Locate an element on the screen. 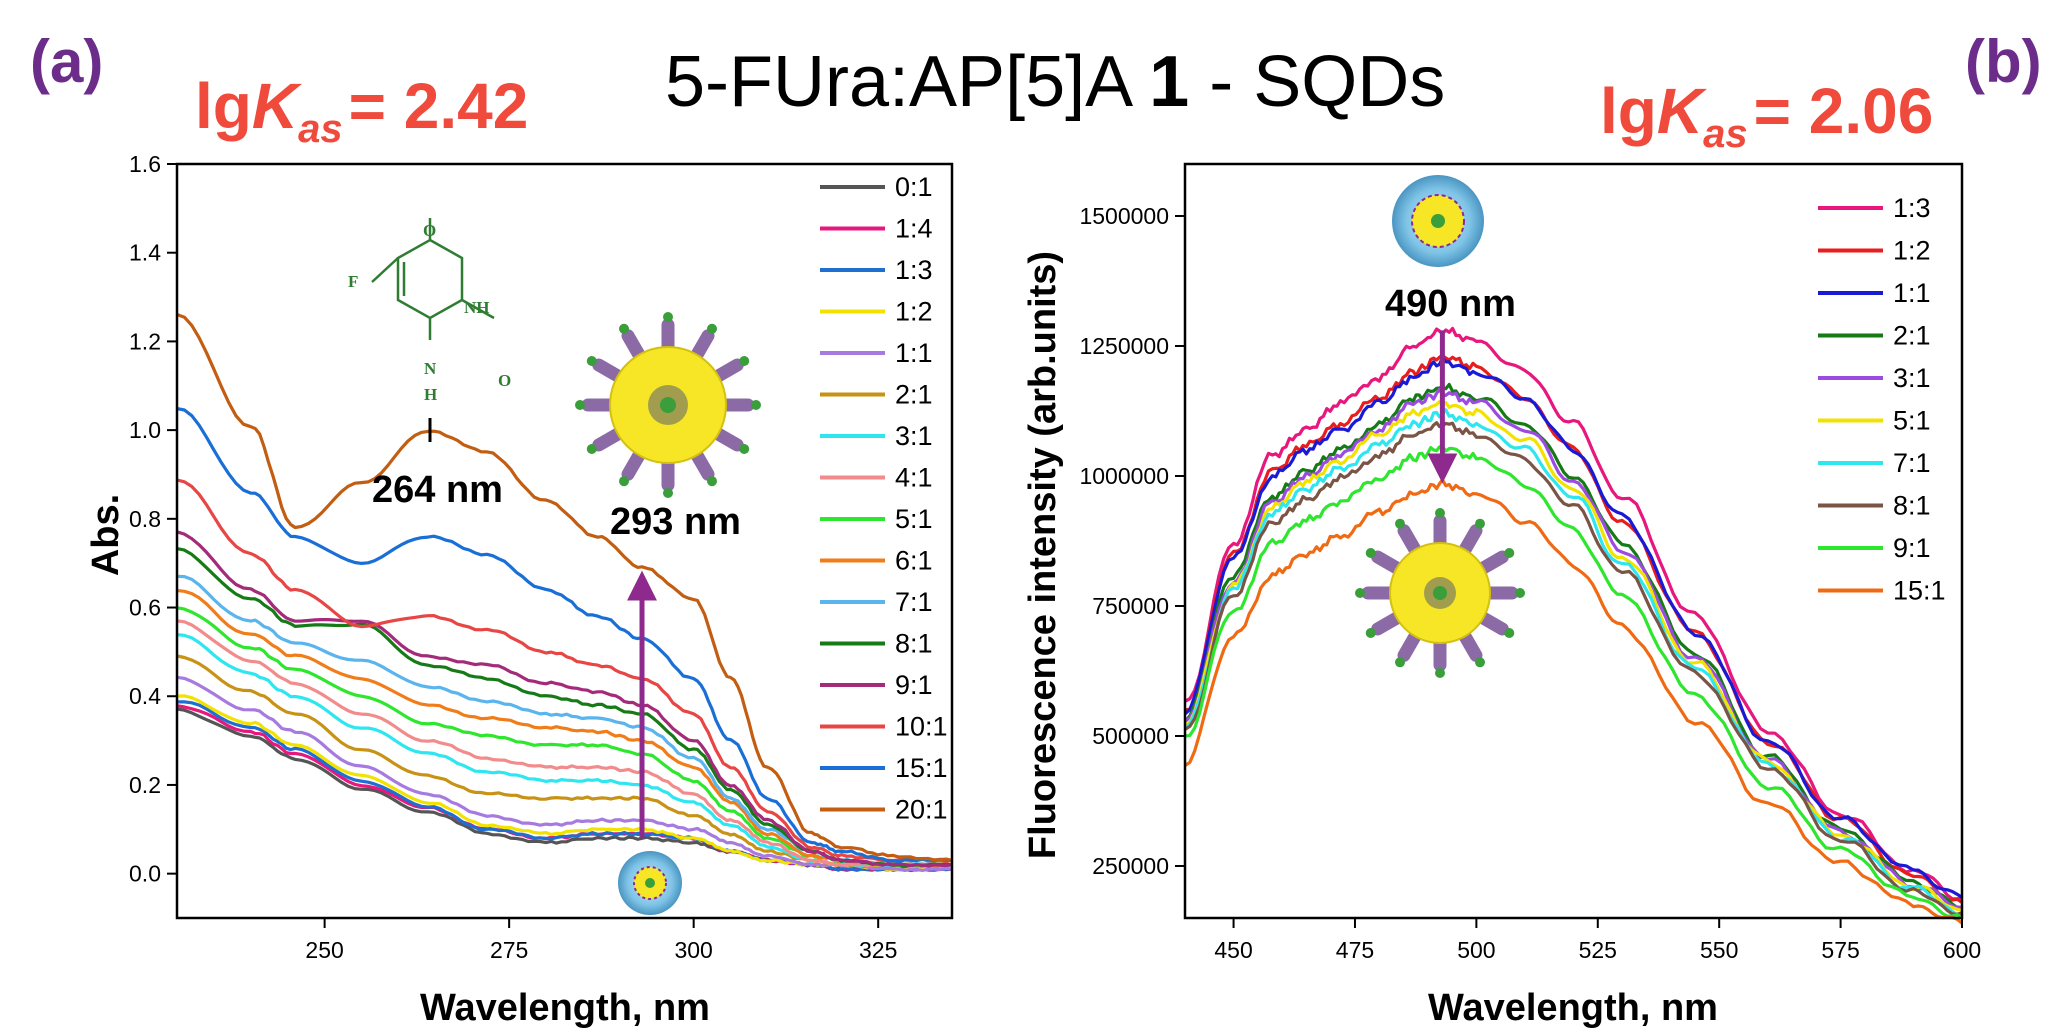 The height and width of the screenshot is (1029, 2050). y-tick-label: 250000 is located at coordinates (1130, 866).